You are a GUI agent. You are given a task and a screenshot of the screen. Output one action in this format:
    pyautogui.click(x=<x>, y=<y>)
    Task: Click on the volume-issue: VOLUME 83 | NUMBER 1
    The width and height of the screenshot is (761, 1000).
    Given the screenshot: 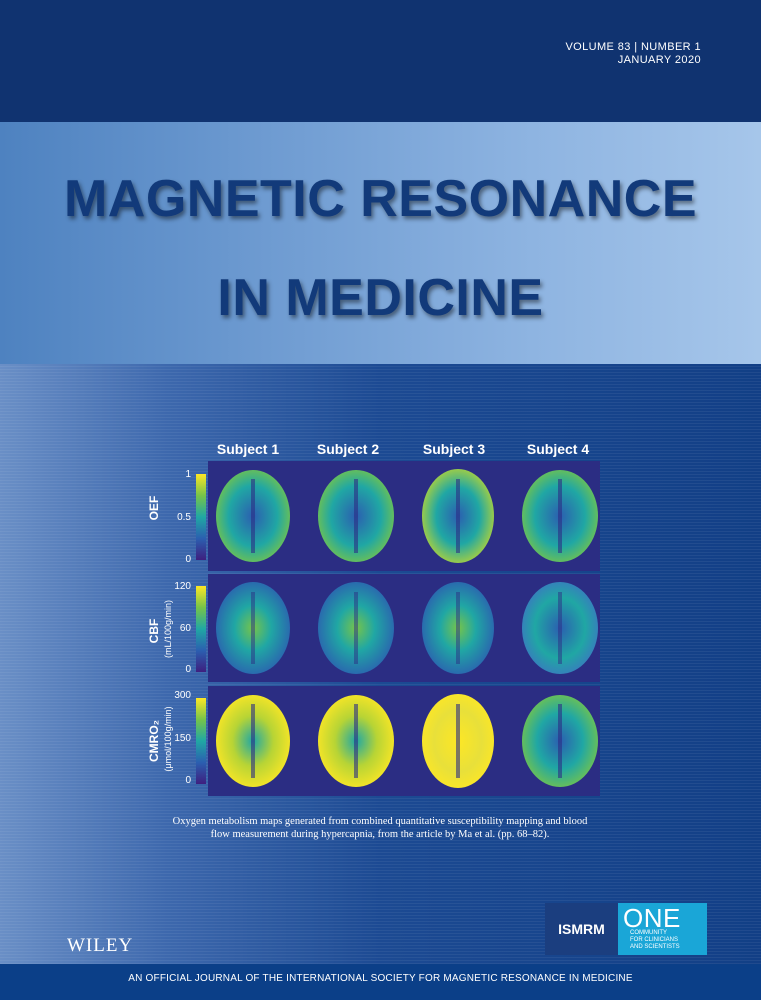 What is the action you would take?
    pyautogui.click(x=633, y=47)
    